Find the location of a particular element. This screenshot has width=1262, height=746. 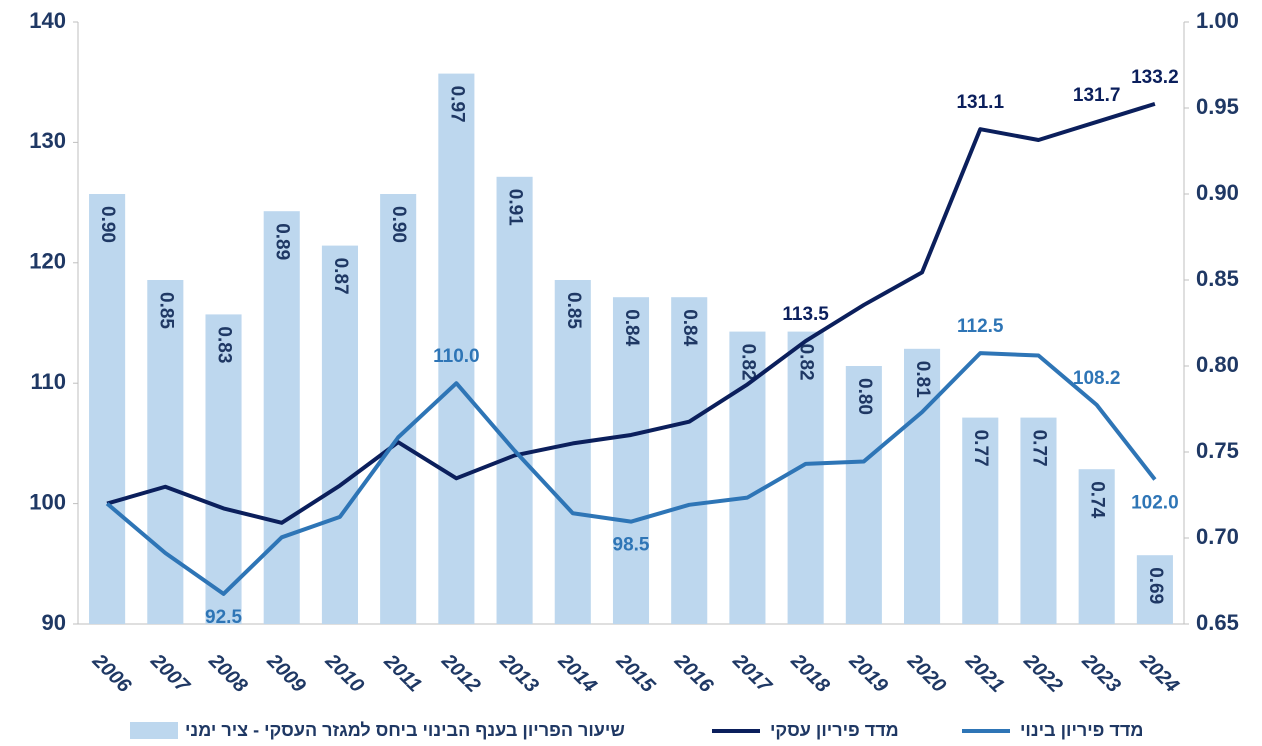

legend-label: מדד פיריון בינוי is located at coordinates (1081, 730).